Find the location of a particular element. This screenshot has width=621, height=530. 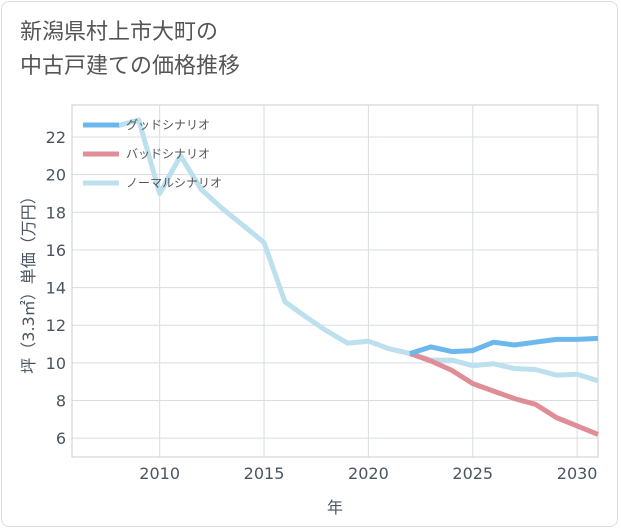

x-axis: 2010 2015 2020 2025 2030 is located at coordinates (368, 473).